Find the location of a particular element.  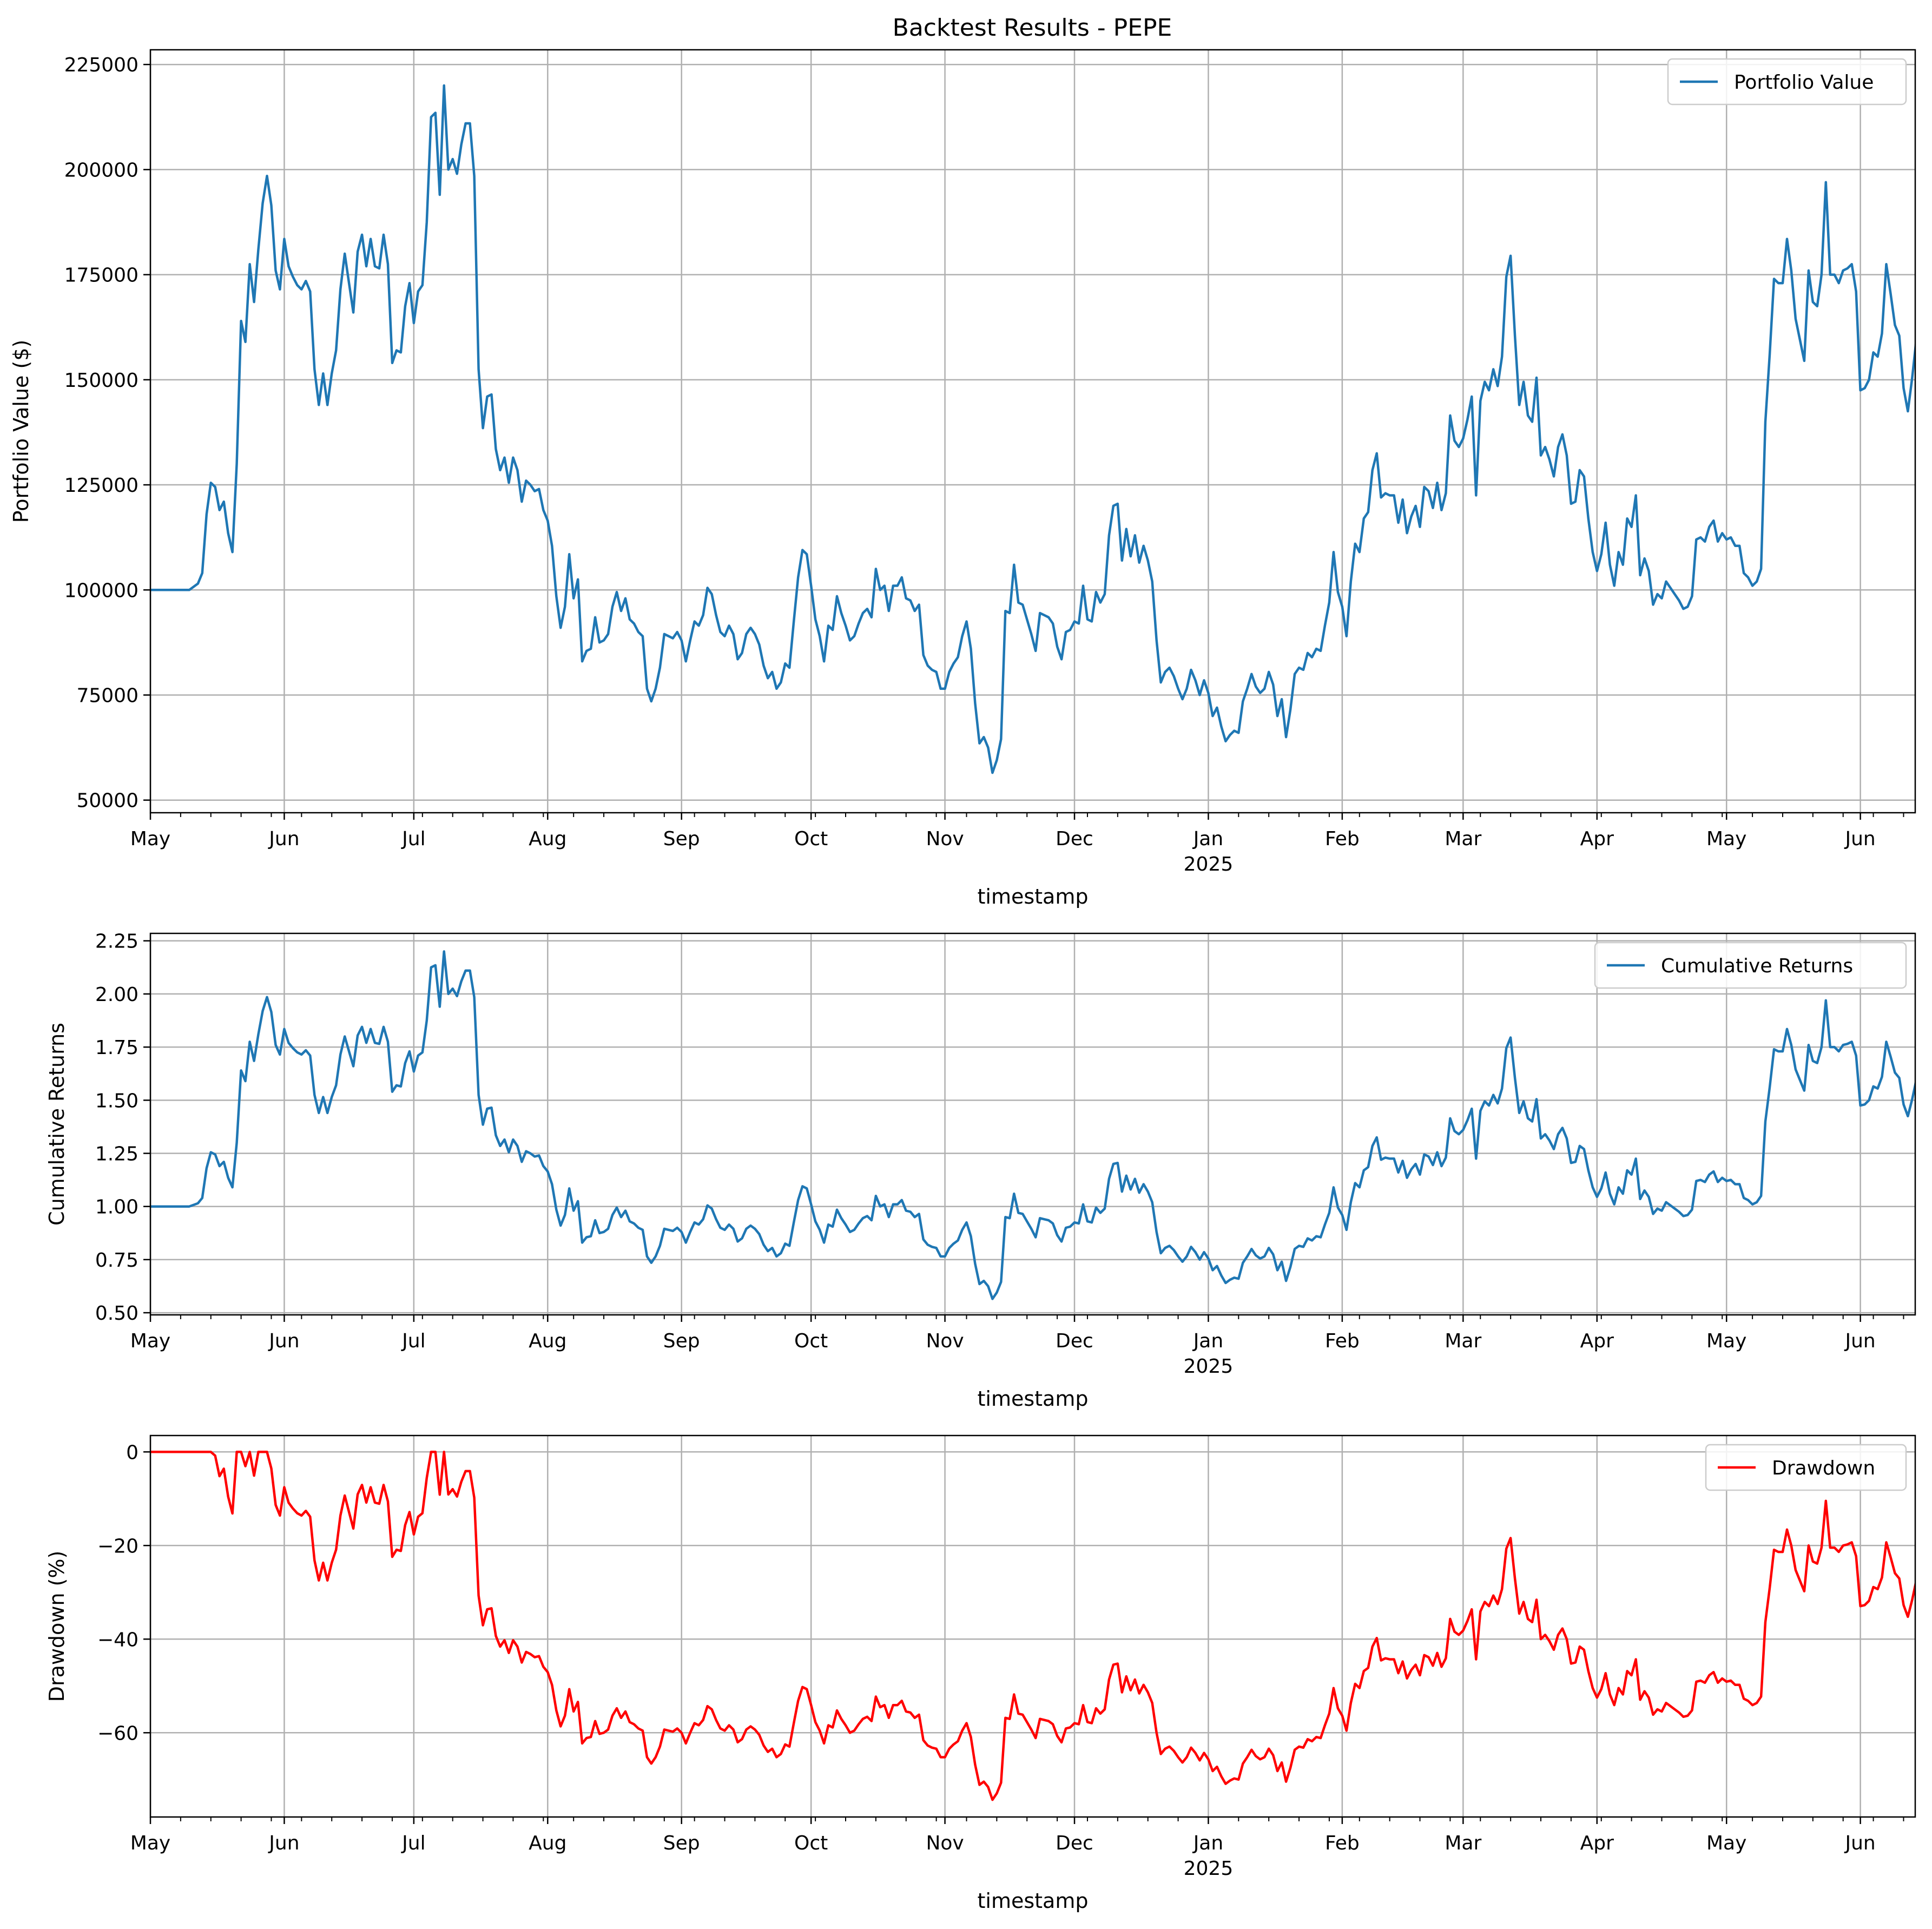

legend-drawdown: Drawdown is located at coordinates (1806, 1468).